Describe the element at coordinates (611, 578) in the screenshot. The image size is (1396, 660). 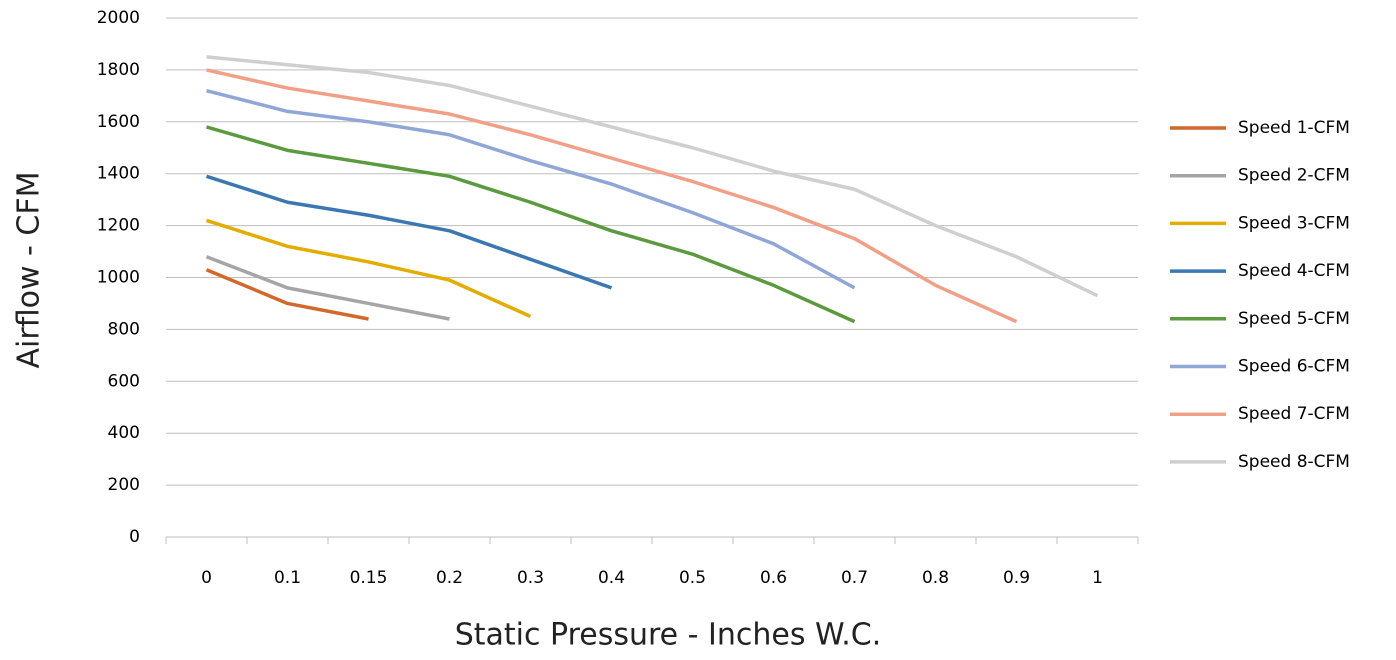
I see `x-tick-label: 0.4` at that location.